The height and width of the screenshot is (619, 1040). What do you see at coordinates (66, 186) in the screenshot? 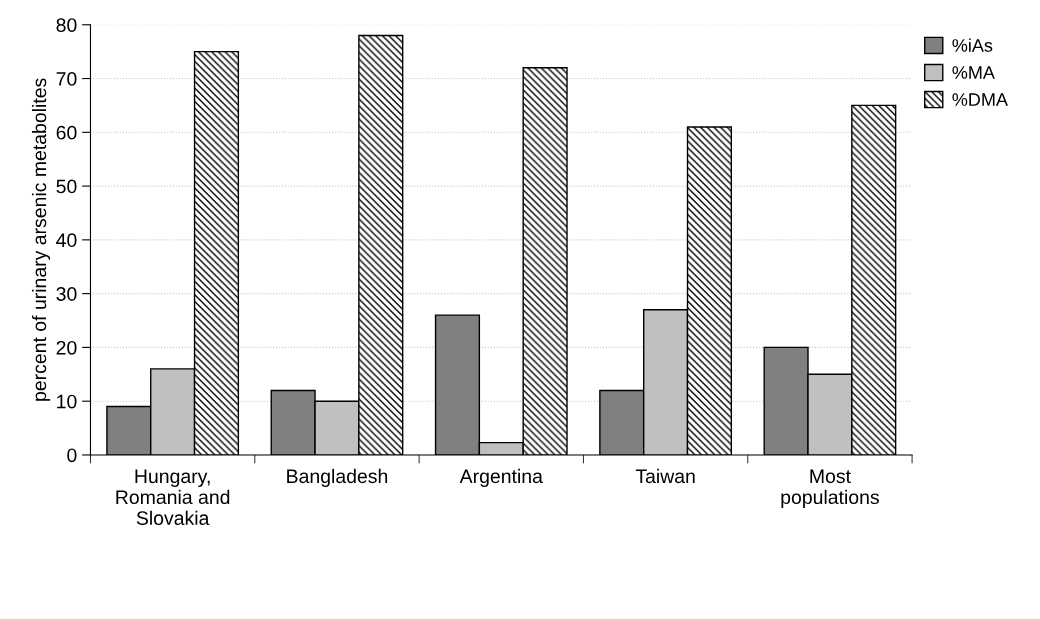
I see `y-tick-label: 50` at bounding box center [66, 186].